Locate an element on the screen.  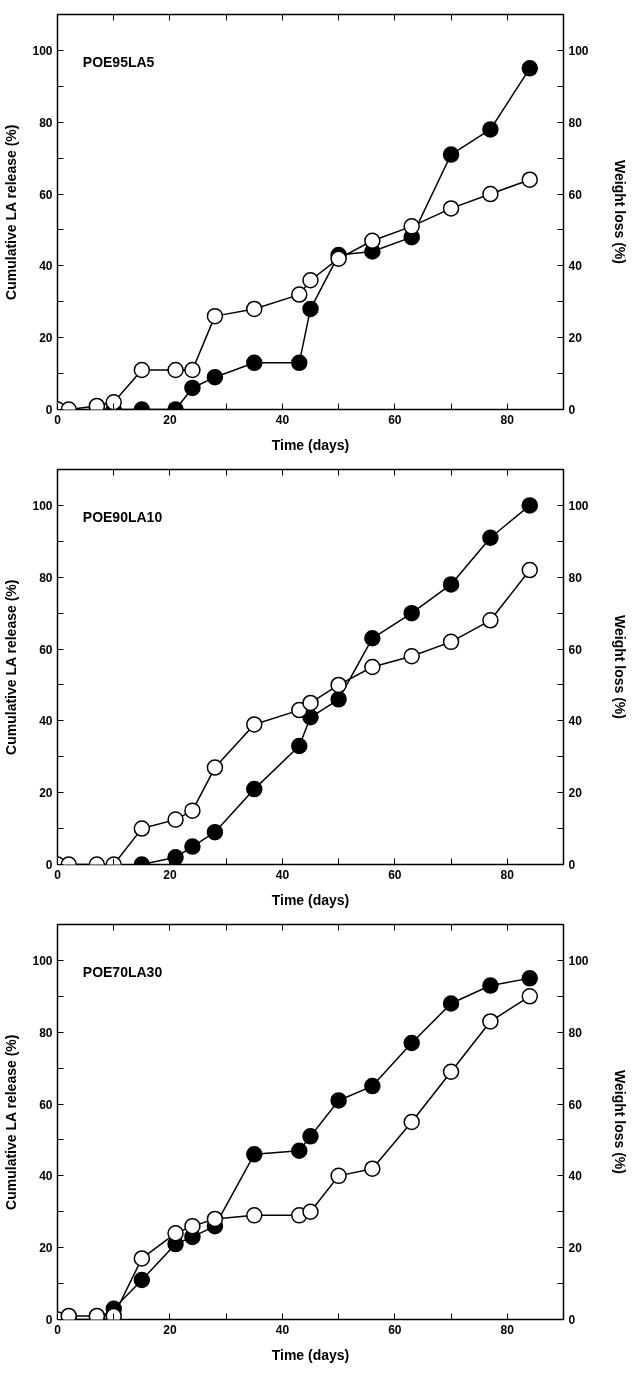
annotation: POE90LA10 is located at coordinates (122, 516).